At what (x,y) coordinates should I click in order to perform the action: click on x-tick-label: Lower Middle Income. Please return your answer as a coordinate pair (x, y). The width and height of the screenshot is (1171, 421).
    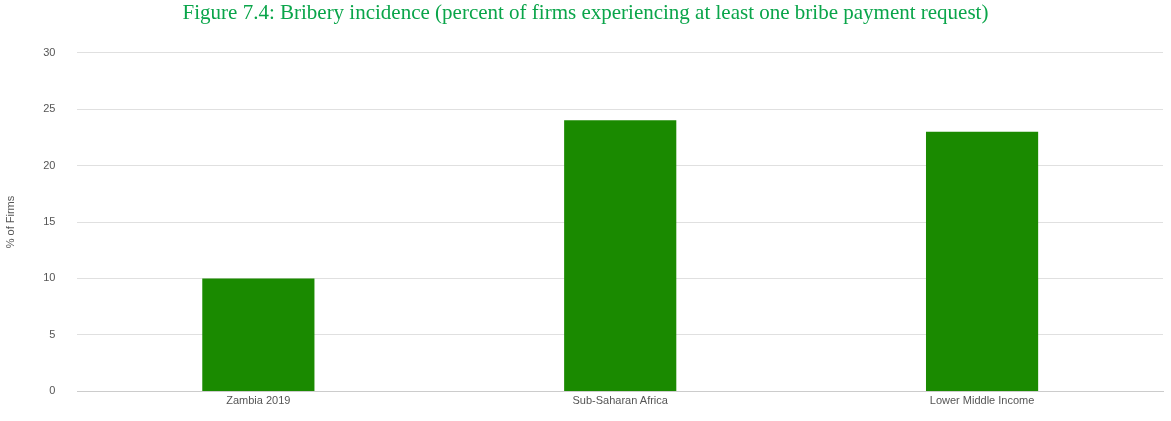
    Looking at the image, I should click on (982, 400).